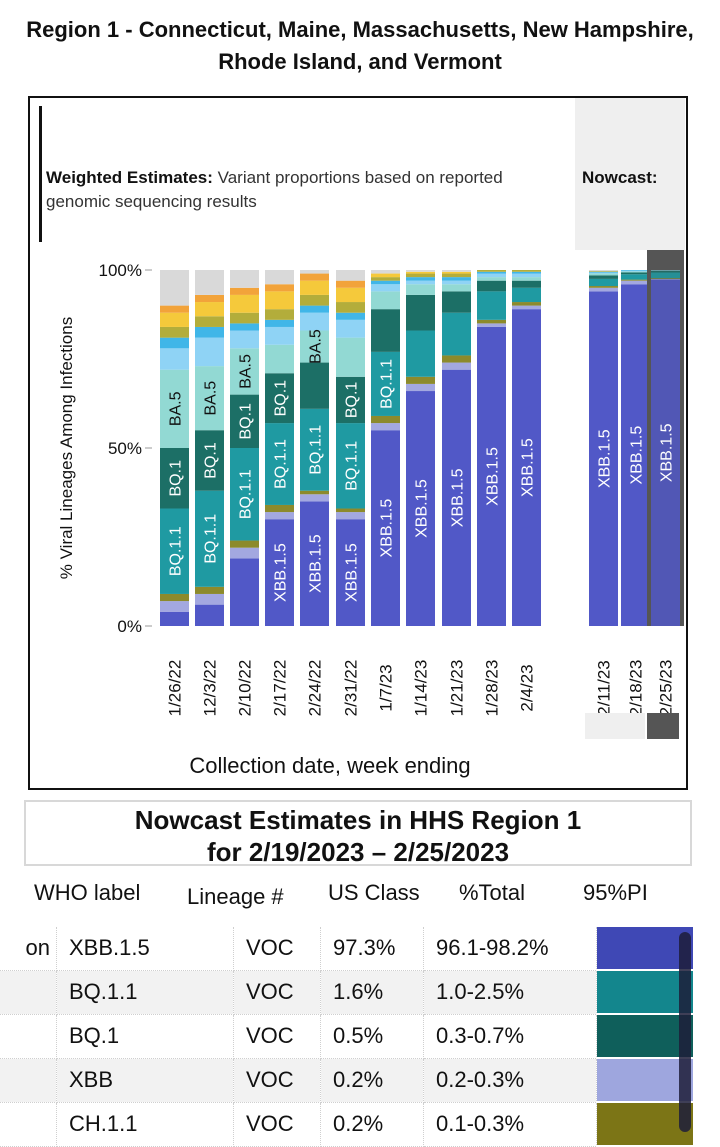 The width and height of the screenshot is (720, 1147). I want to click on x-tick-label: 12/3/22, so click(210, 688).